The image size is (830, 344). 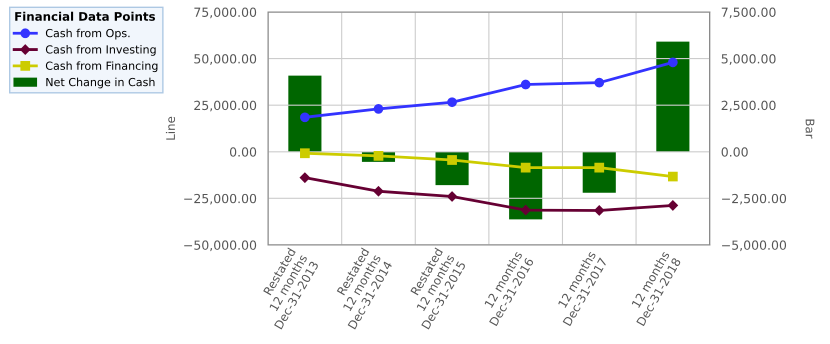 I want to click on legend-label: Net Change in Cash, so click(x=100, y=83).